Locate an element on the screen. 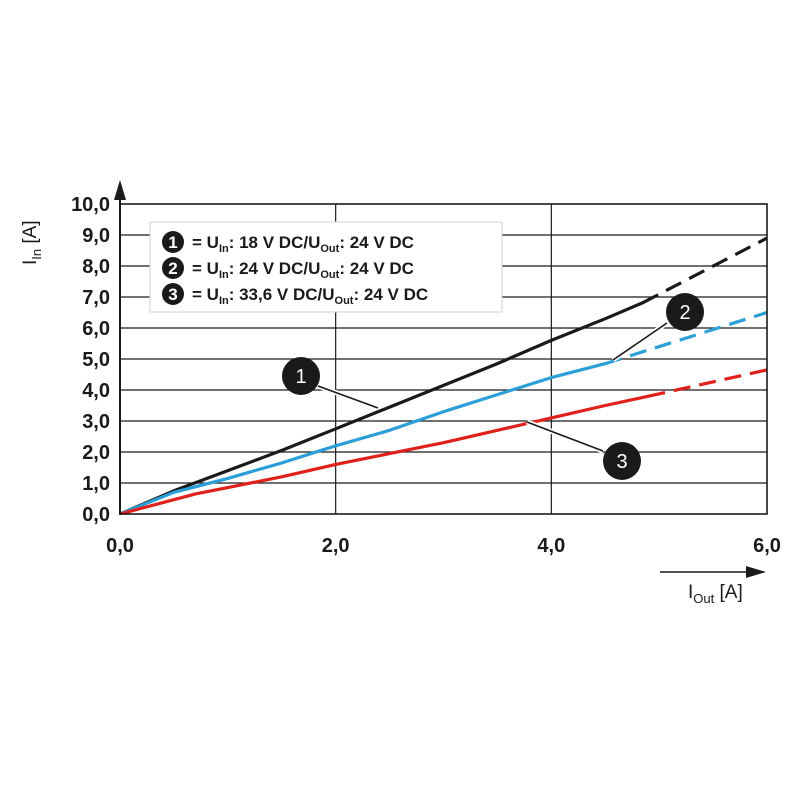 This screenshot has width=800, height=805. legend-badge-number: 1 is located at coordinates (172, 242).